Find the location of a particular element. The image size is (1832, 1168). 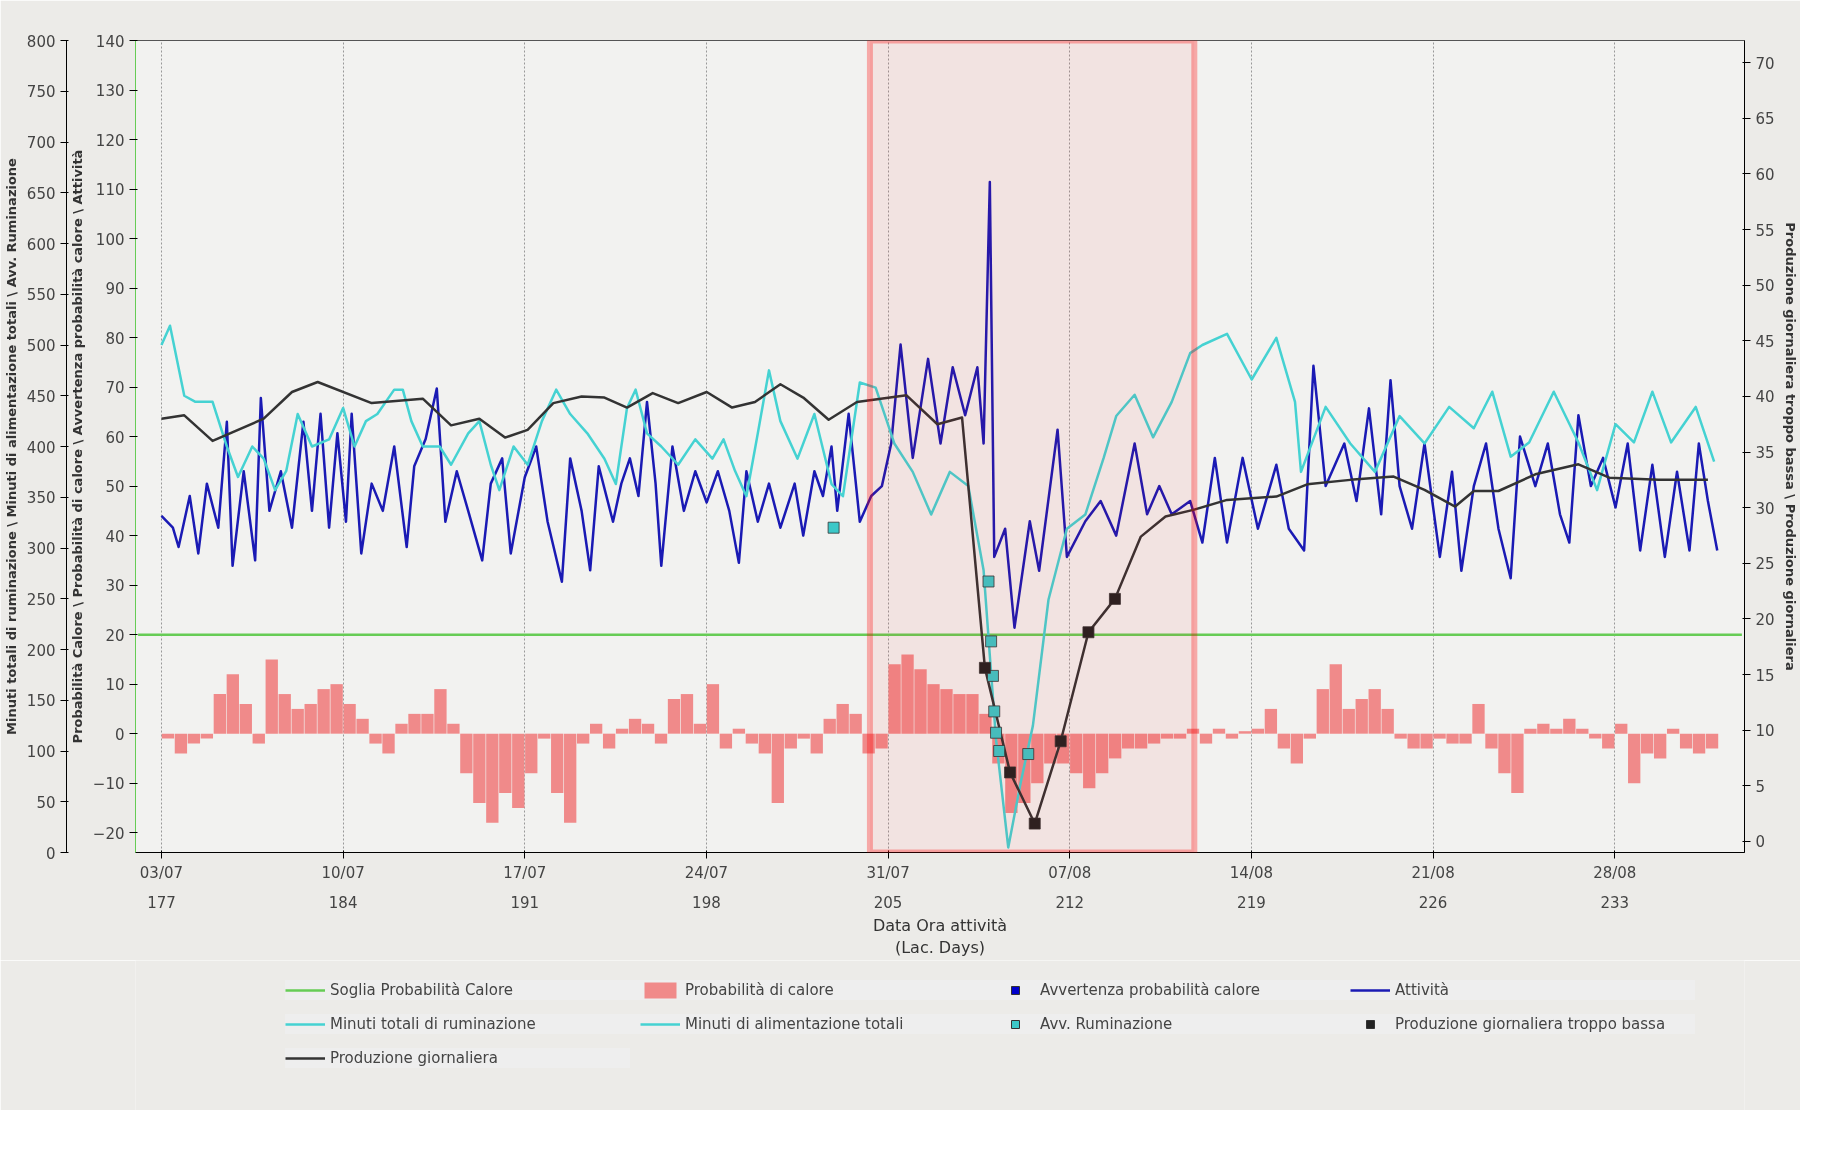

y2-tick-label: −20 is located at coordinates (108, 833).